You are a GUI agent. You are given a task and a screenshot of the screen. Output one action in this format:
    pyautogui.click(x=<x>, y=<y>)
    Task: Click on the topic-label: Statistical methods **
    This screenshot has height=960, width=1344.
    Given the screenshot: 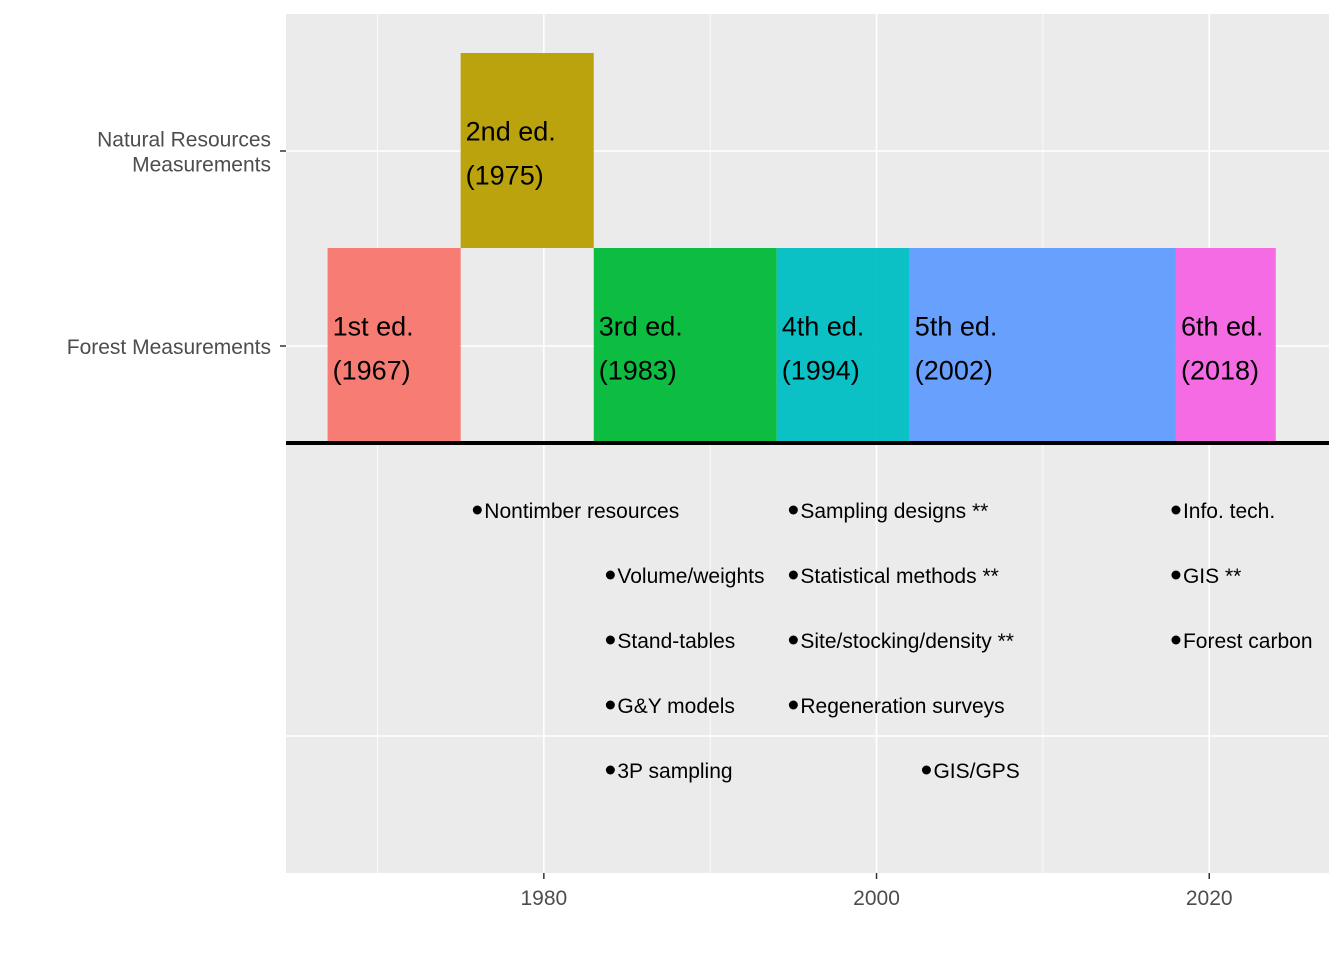 What is the action you would take?
    pyautogui.click(x=899, y=576)
    